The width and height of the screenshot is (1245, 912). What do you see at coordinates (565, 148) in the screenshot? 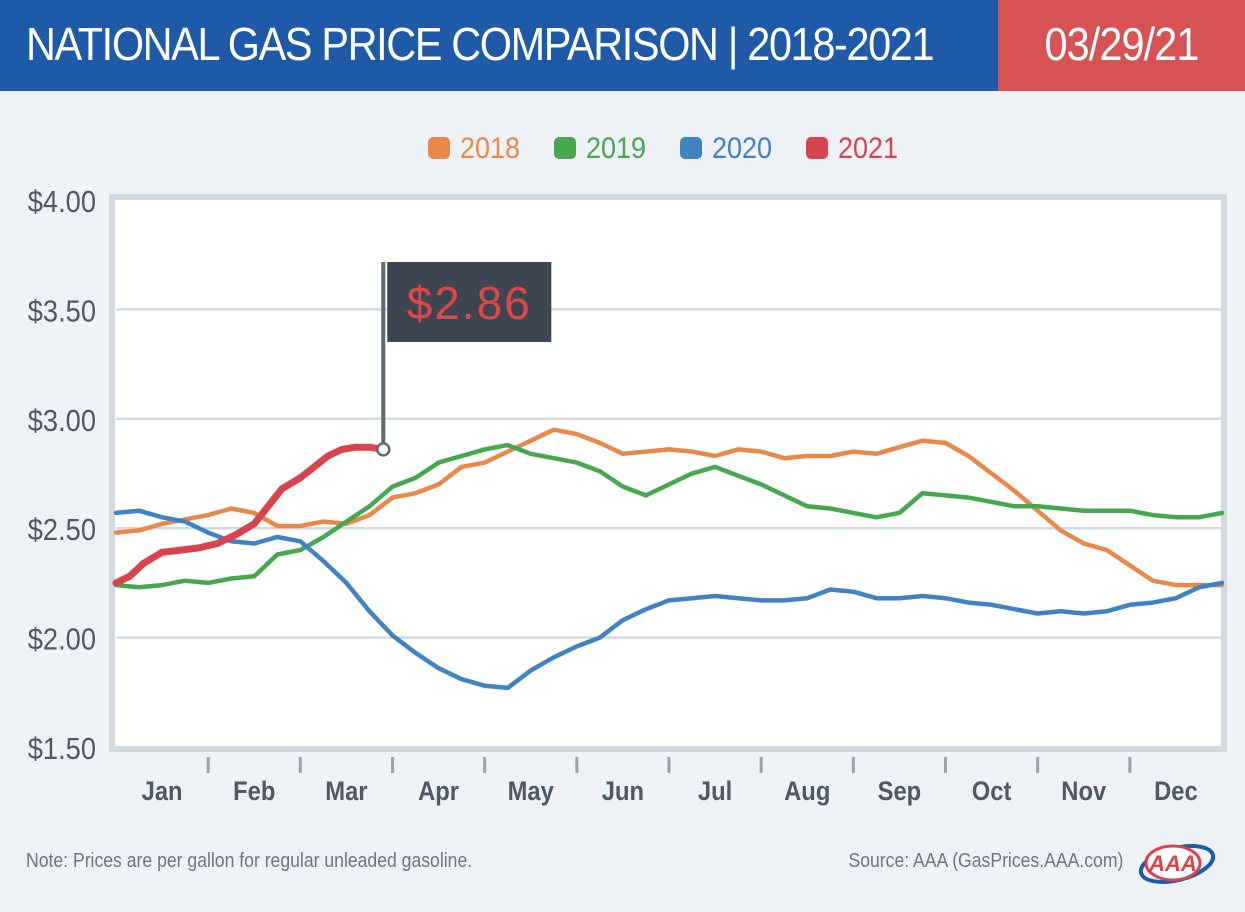
I see `legend-swatch-2019` at bounding box center [565, 148].